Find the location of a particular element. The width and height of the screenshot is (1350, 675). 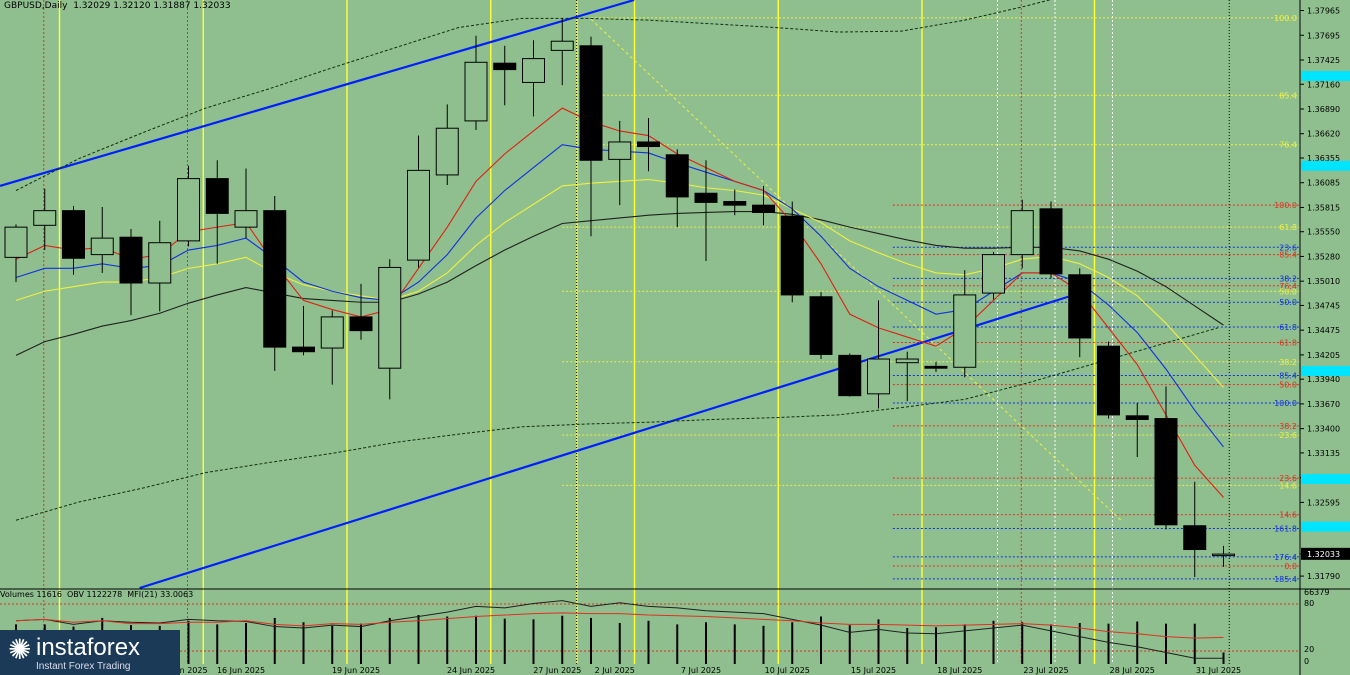

date-label: 7 Jul 2025 is located at coordinates (701, 670).